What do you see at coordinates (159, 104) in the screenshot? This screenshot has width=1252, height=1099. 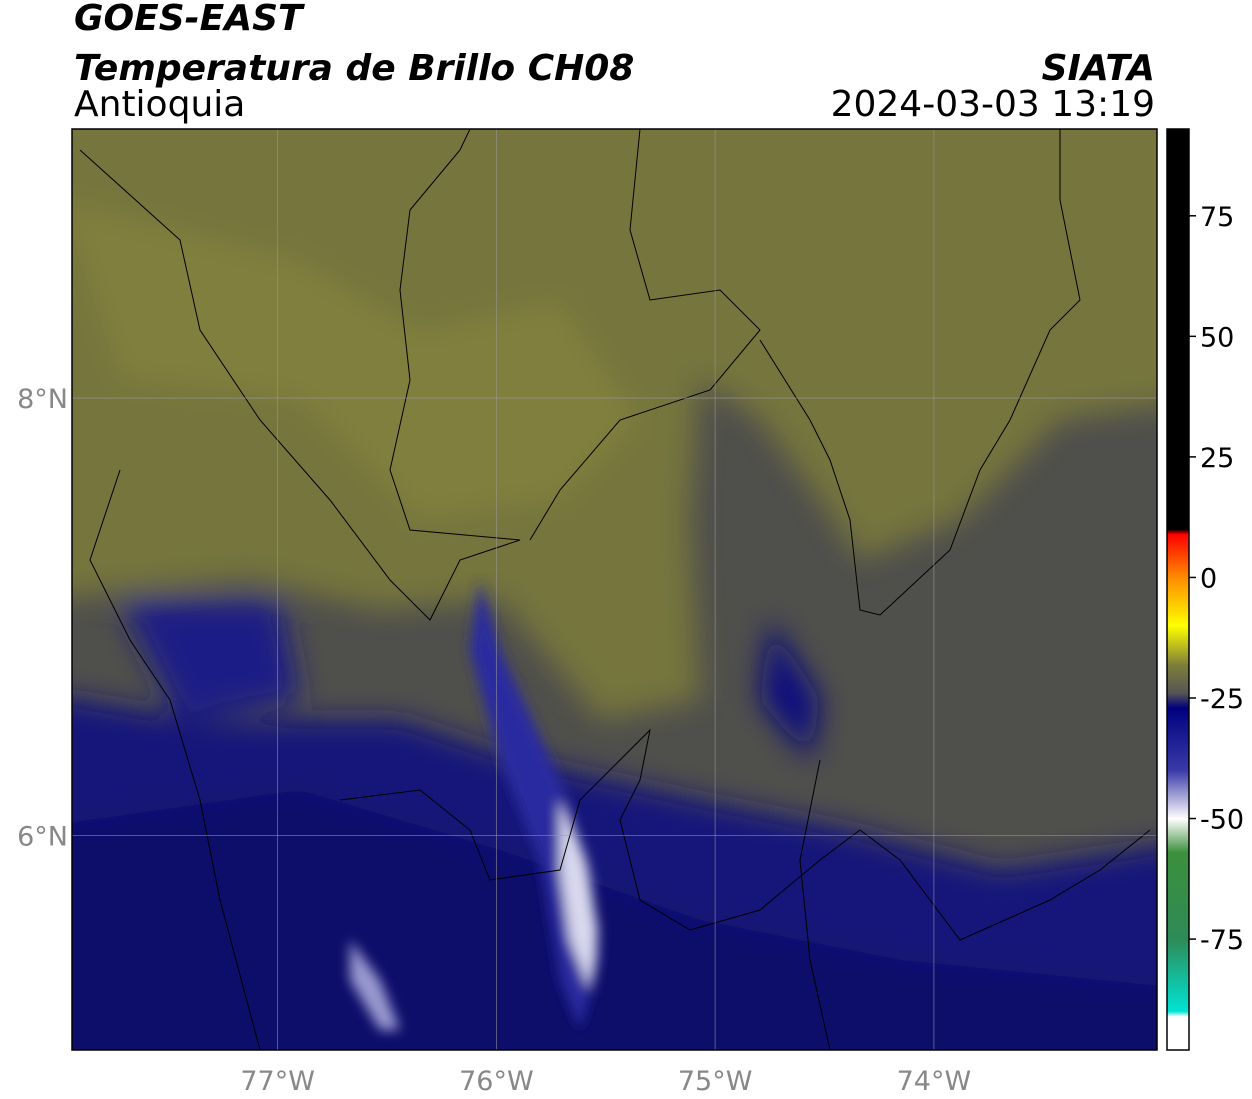 I see `region: Antioquia` at bounding box center [159, 104].